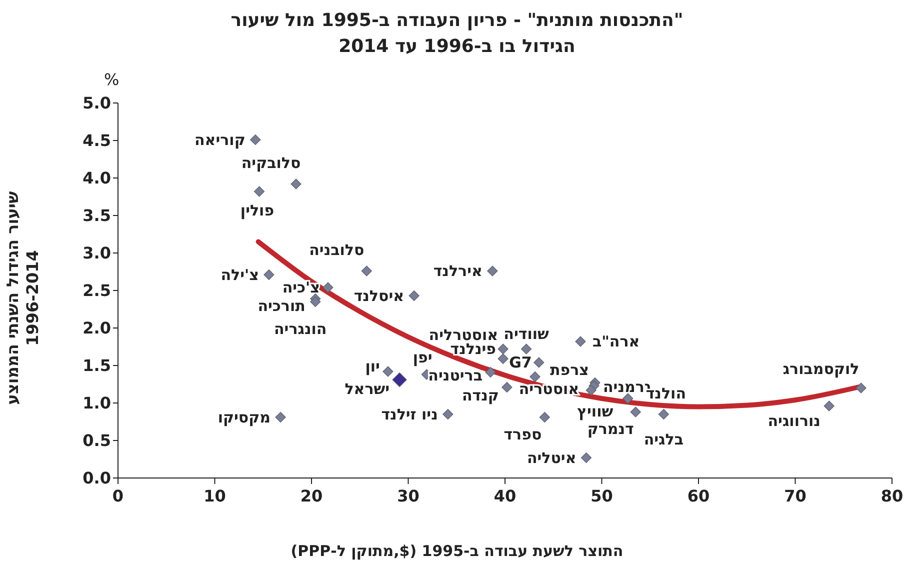 The image size is (914, 568). Describe the element at coordinates (215, 496) in the screenshot. I see `x-tick-label: 10` at that location.